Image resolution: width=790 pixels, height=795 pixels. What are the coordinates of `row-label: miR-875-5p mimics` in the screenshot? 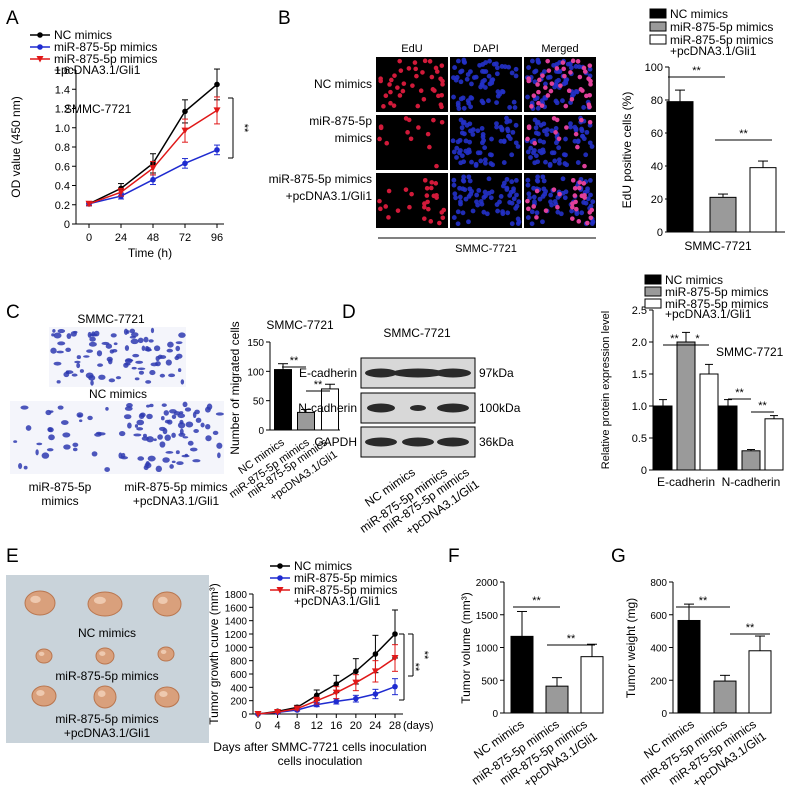 It's located at (320, 179).